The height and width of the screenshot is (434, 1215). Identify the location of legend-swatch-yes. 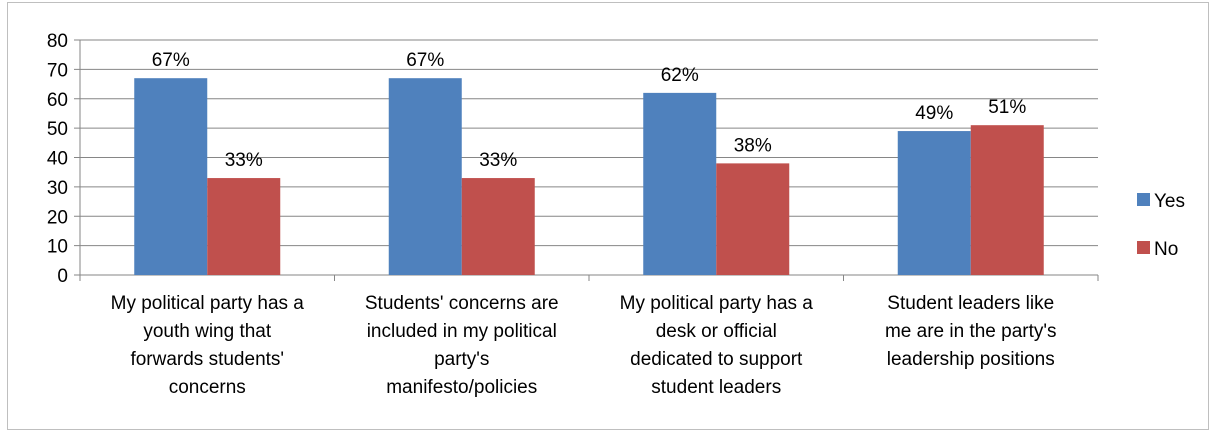
(1143, 199).